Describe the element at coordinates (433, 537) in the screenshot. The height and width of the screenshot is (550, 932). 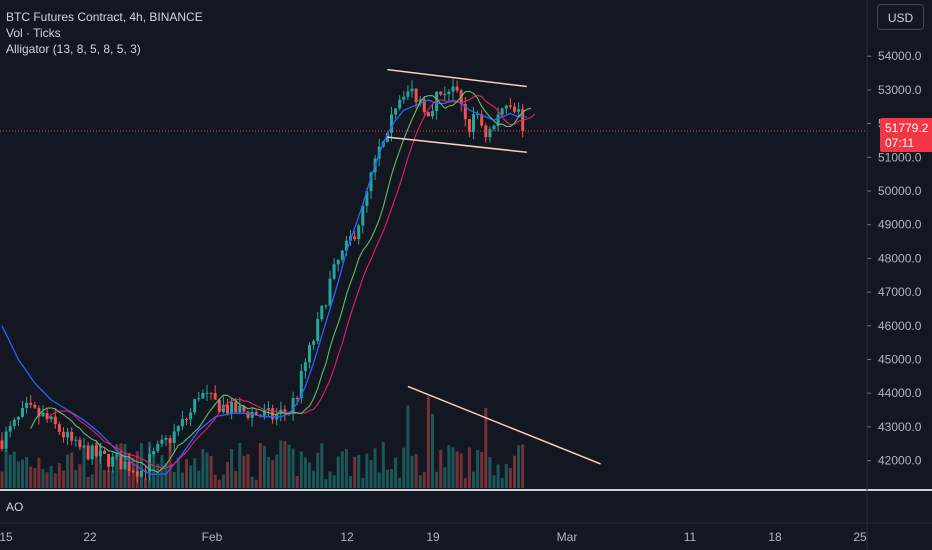
I see `time-axis: 15 22 Feb 12 19 Mar 11 18 25` at that location.